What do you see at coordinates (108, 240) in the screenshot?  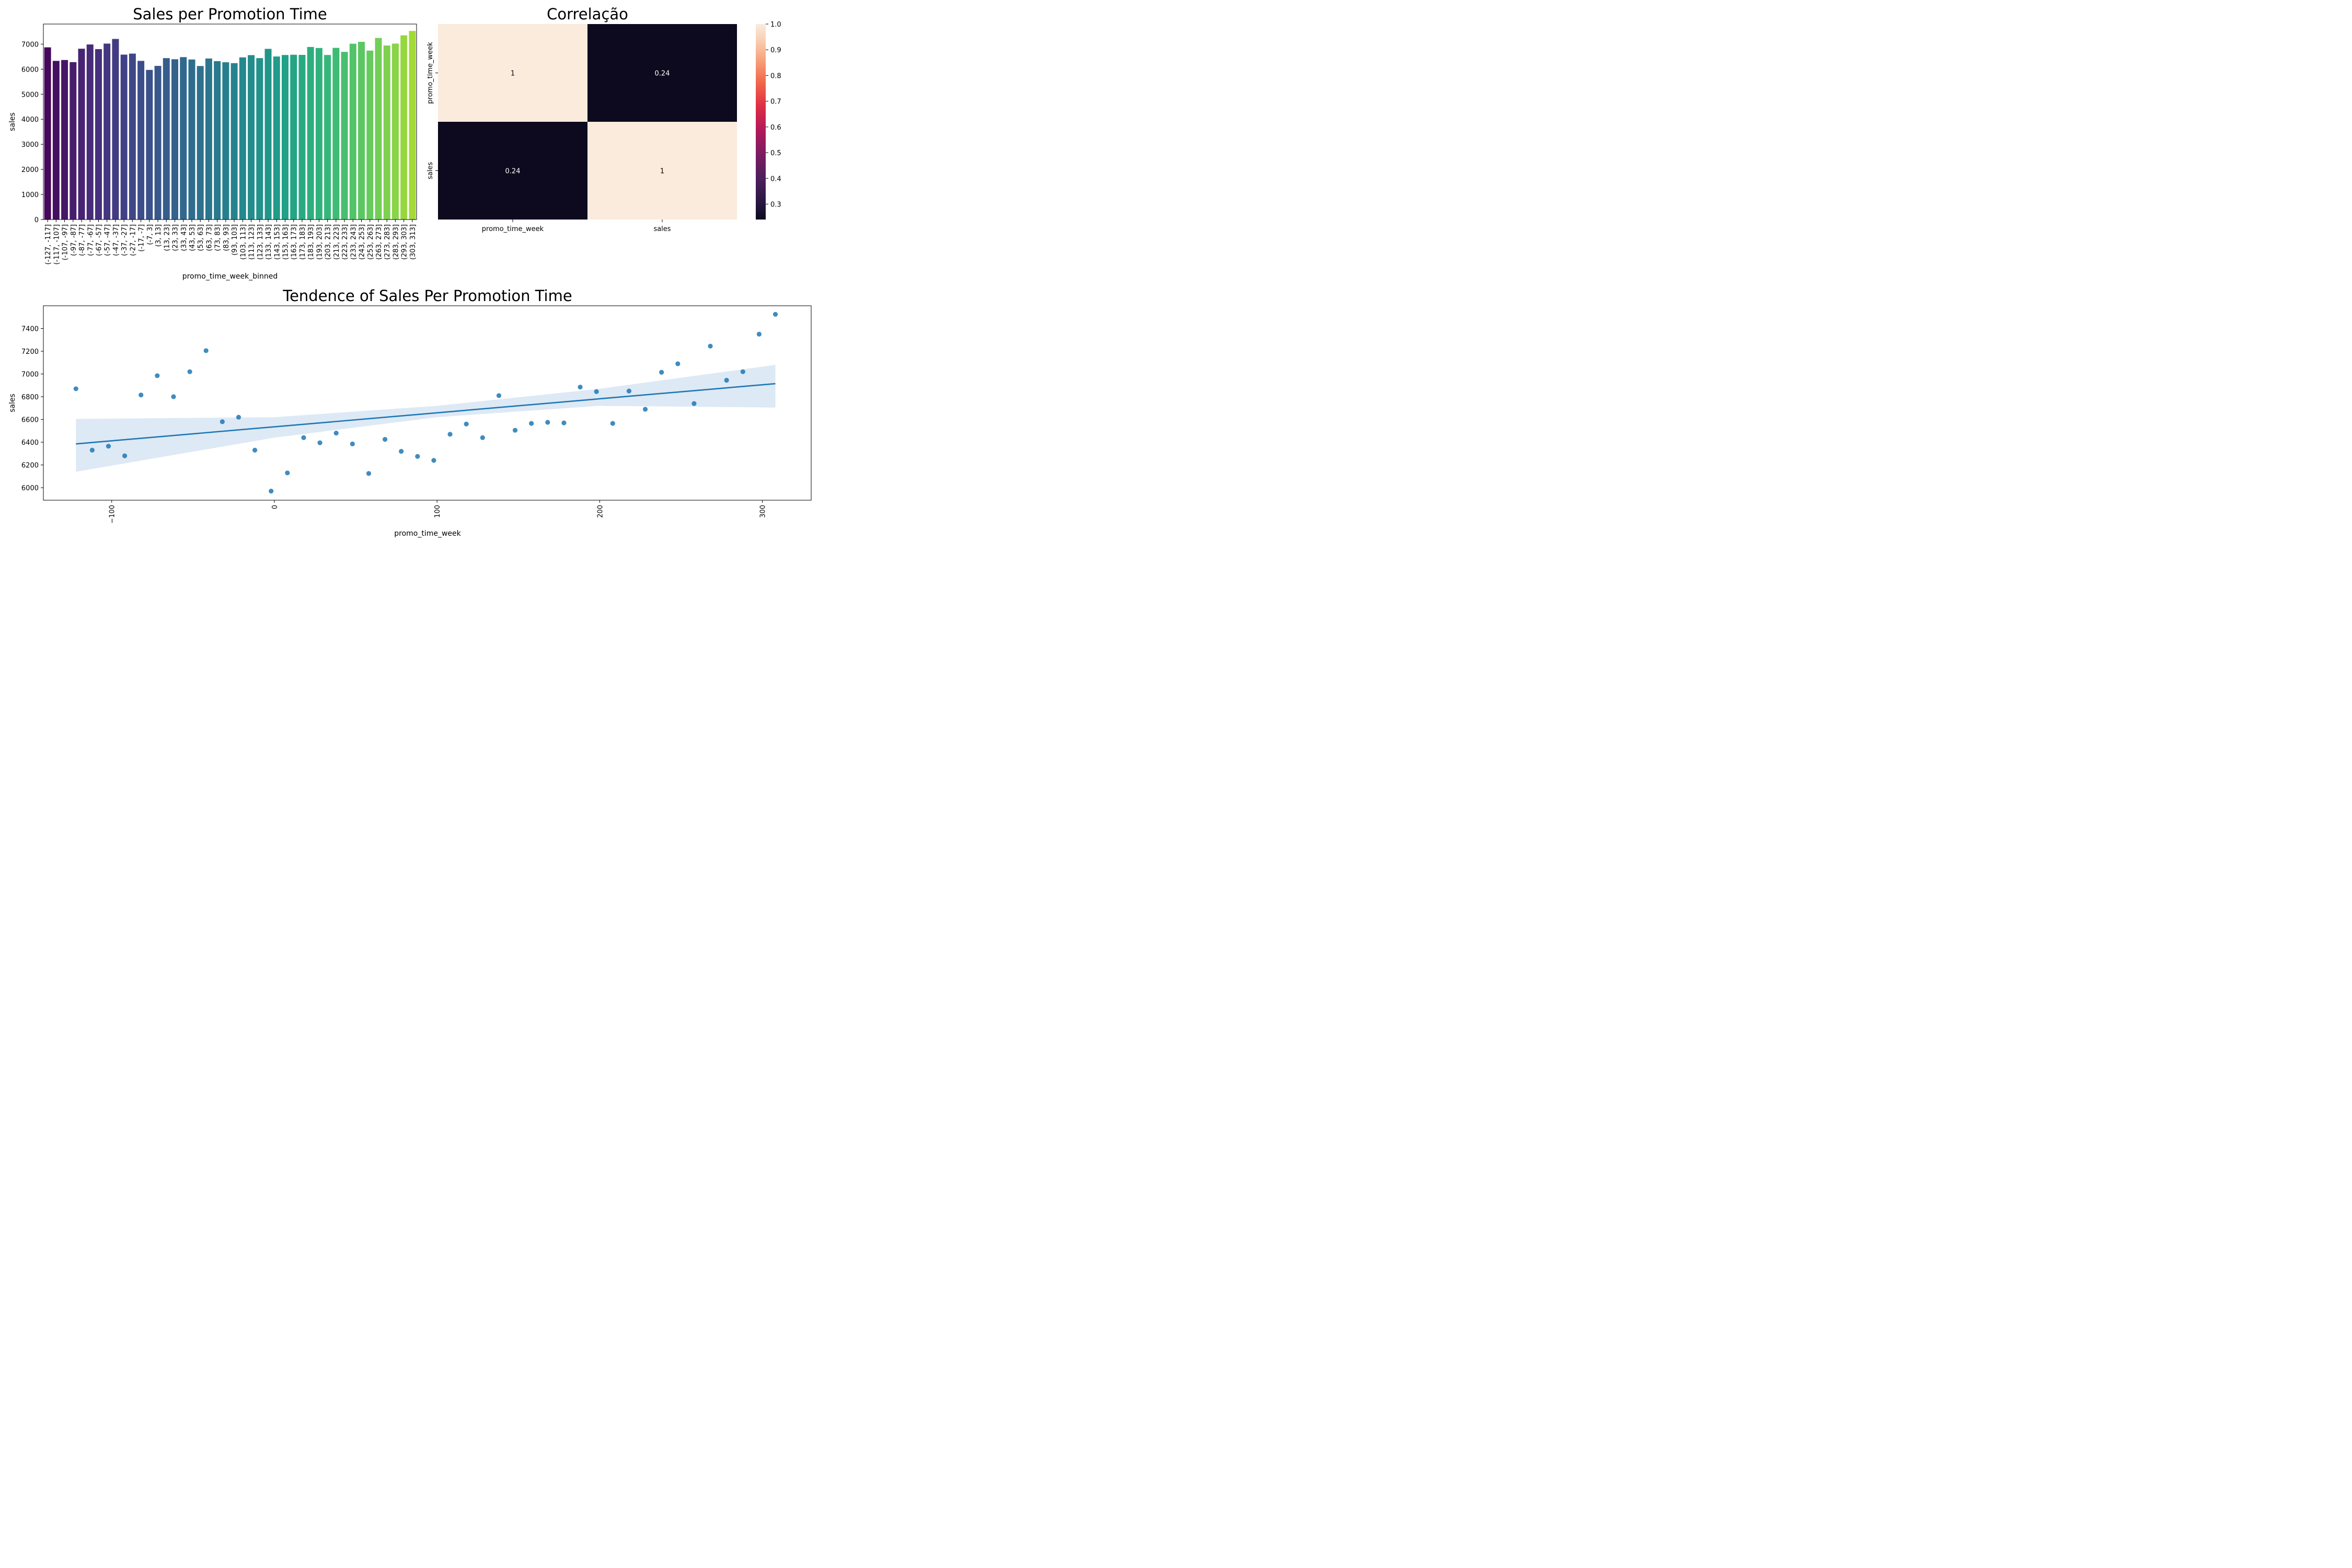 I see `x-tick-label: (-57, -47]` at bounding box center [108, 240].